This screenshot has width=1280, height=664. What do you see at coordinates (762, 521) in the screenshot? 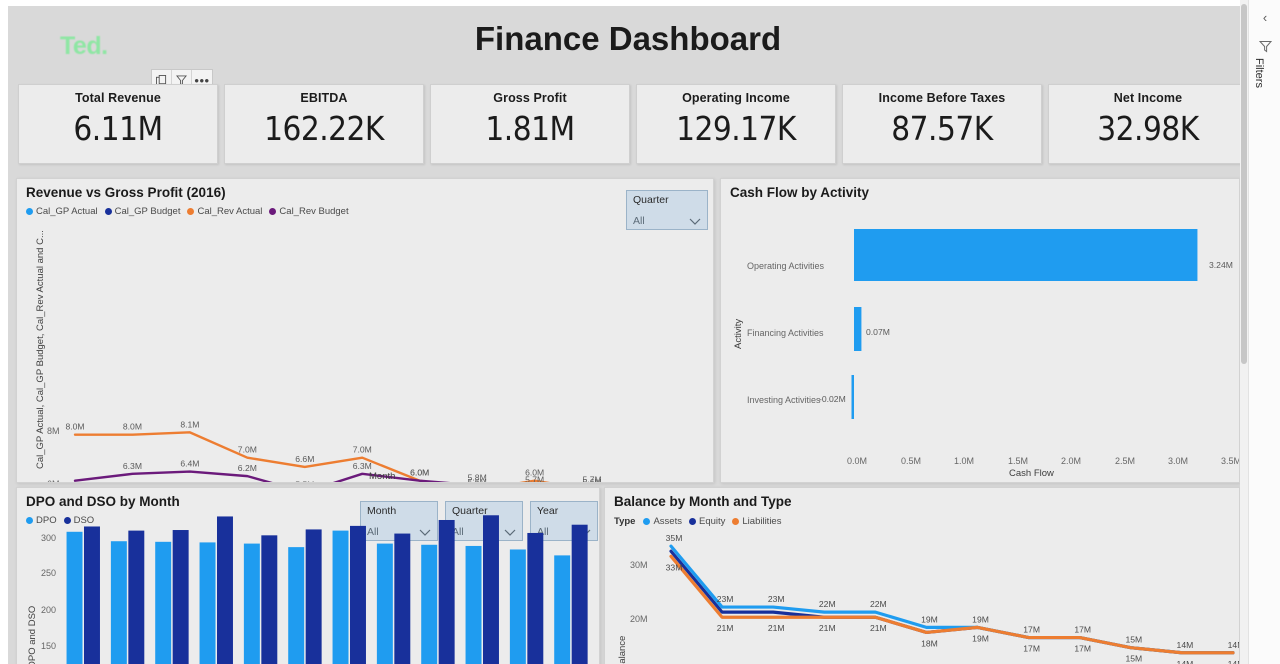
I see `legend-label: Liabilities` at bounding box center [762, 521].